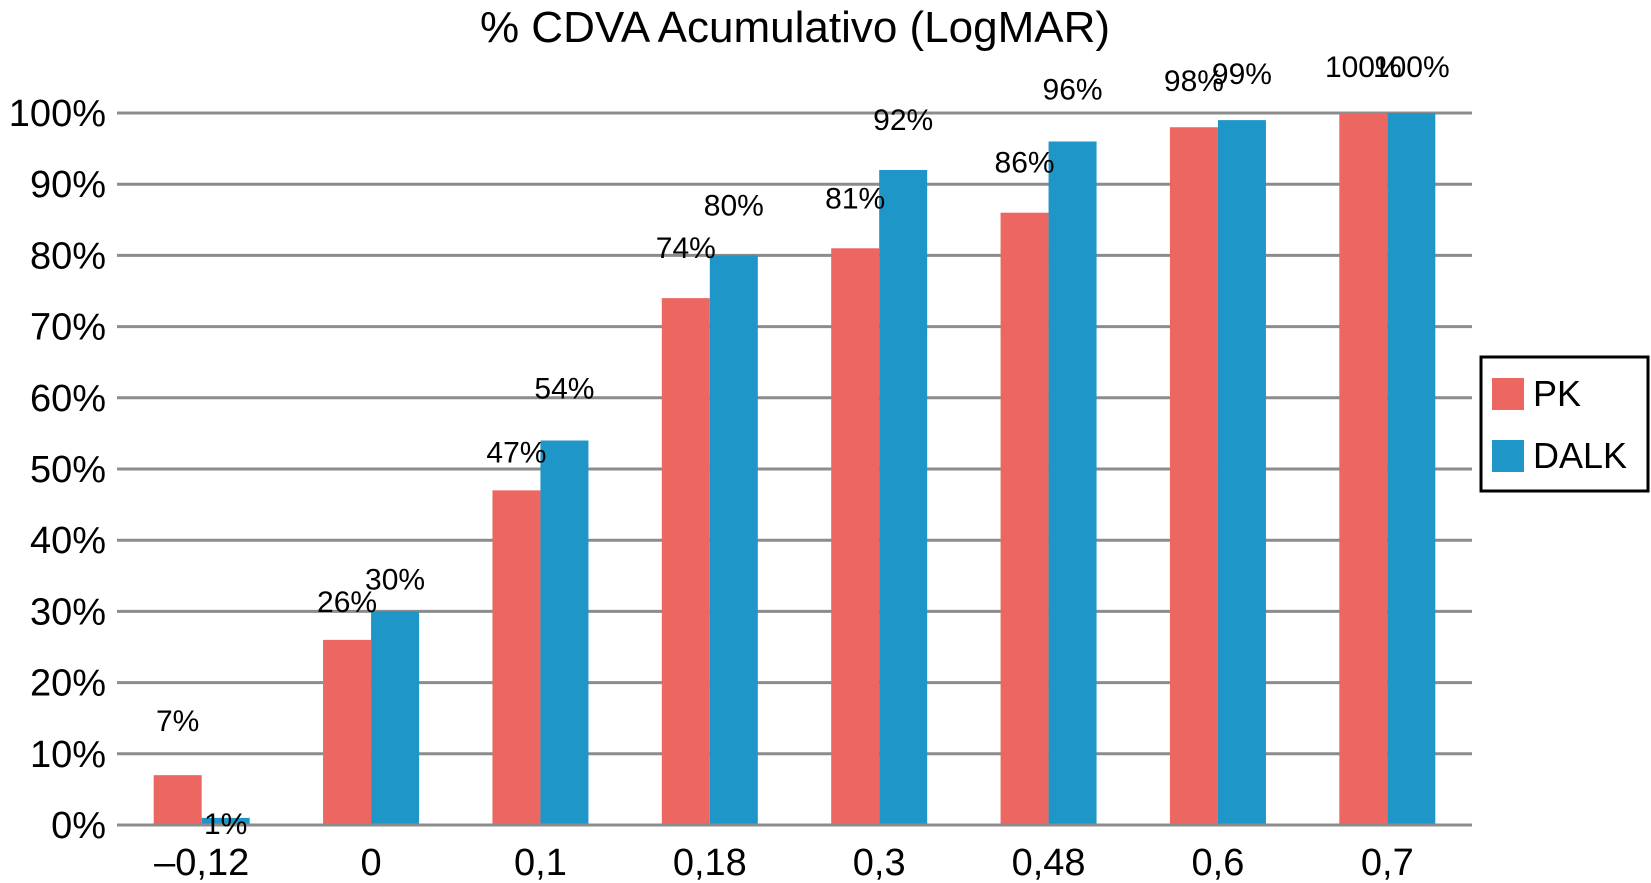  I want to click on y-tick-label: 90%, so click(68, 185).